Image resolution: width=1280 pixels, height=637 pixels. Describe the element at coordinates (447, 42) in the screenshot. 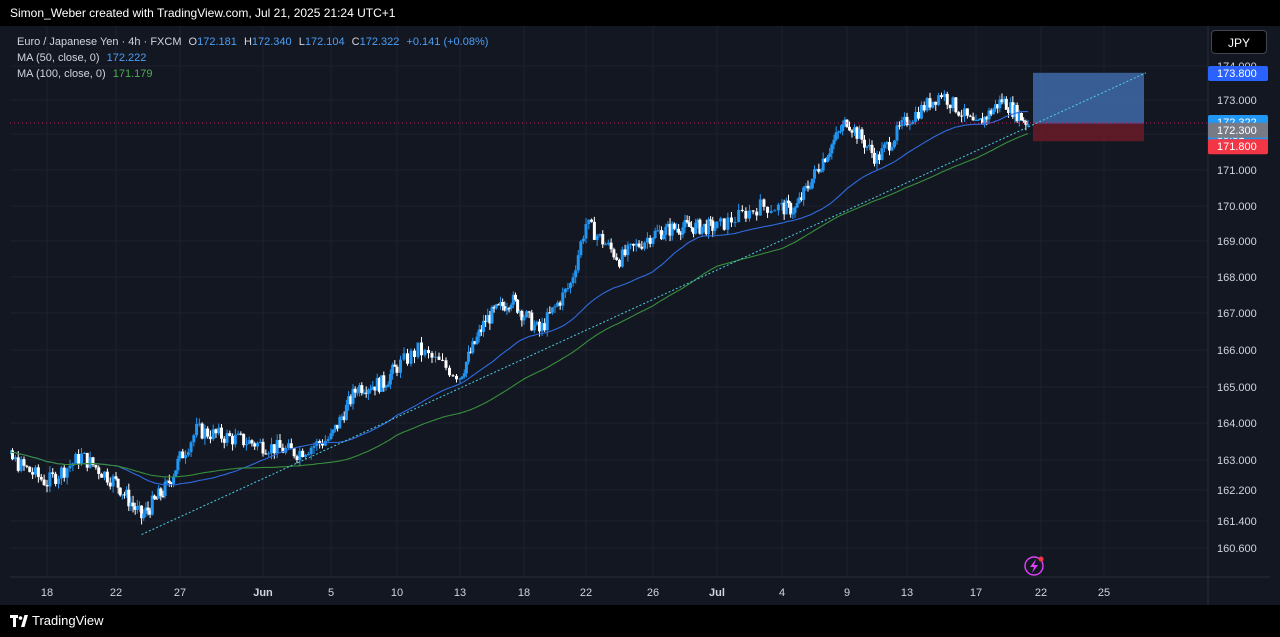

I see `change-value: +0.141 (+0.08%)` at that location.